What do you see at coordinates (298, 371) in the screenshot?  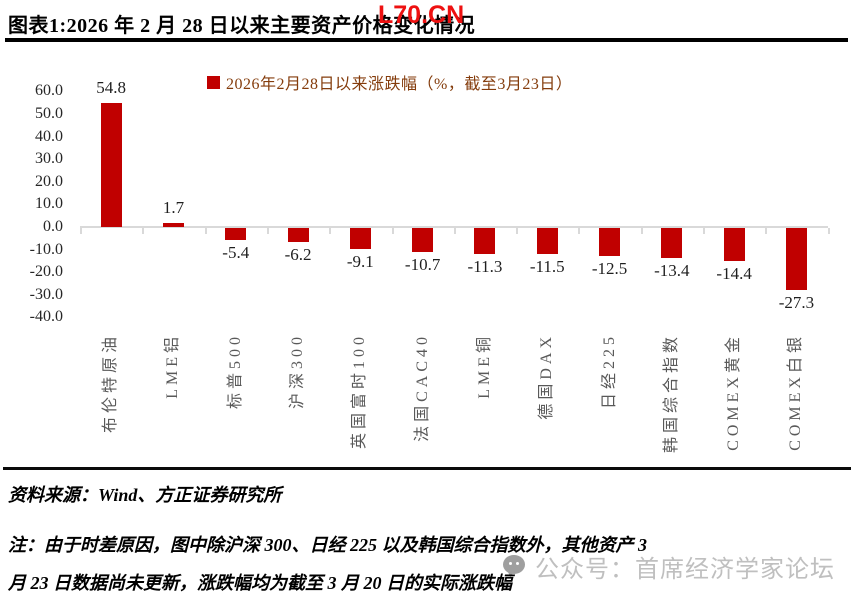 I see `category-label: 沪深300` at bounding box center [298, 371].